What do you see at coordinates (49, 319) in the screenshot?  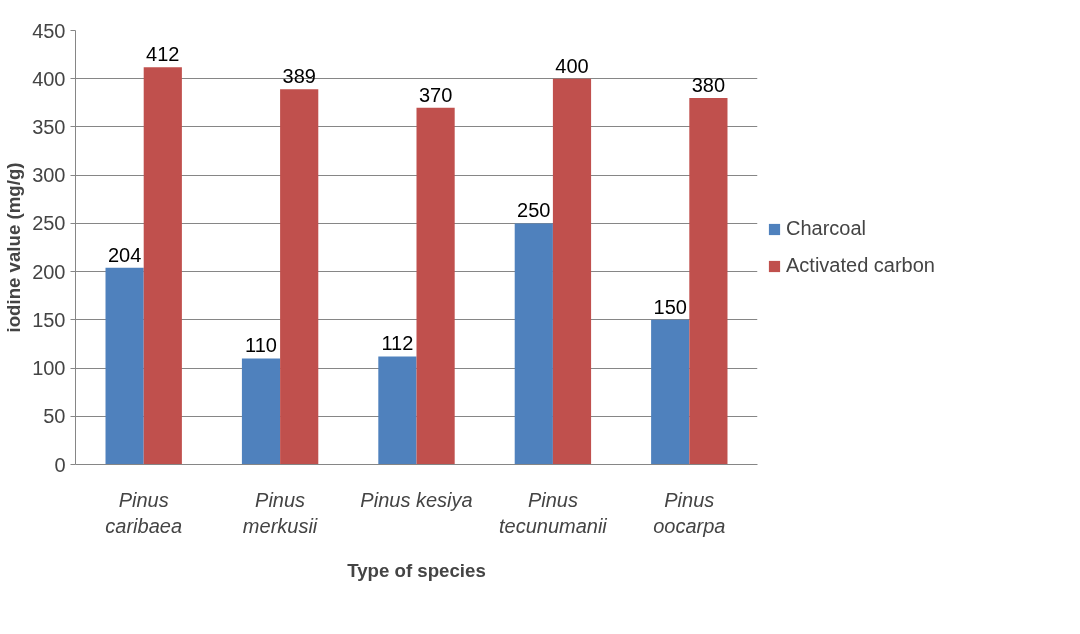 I see `y-tick-label: 150` at bounding box center [49, 319].